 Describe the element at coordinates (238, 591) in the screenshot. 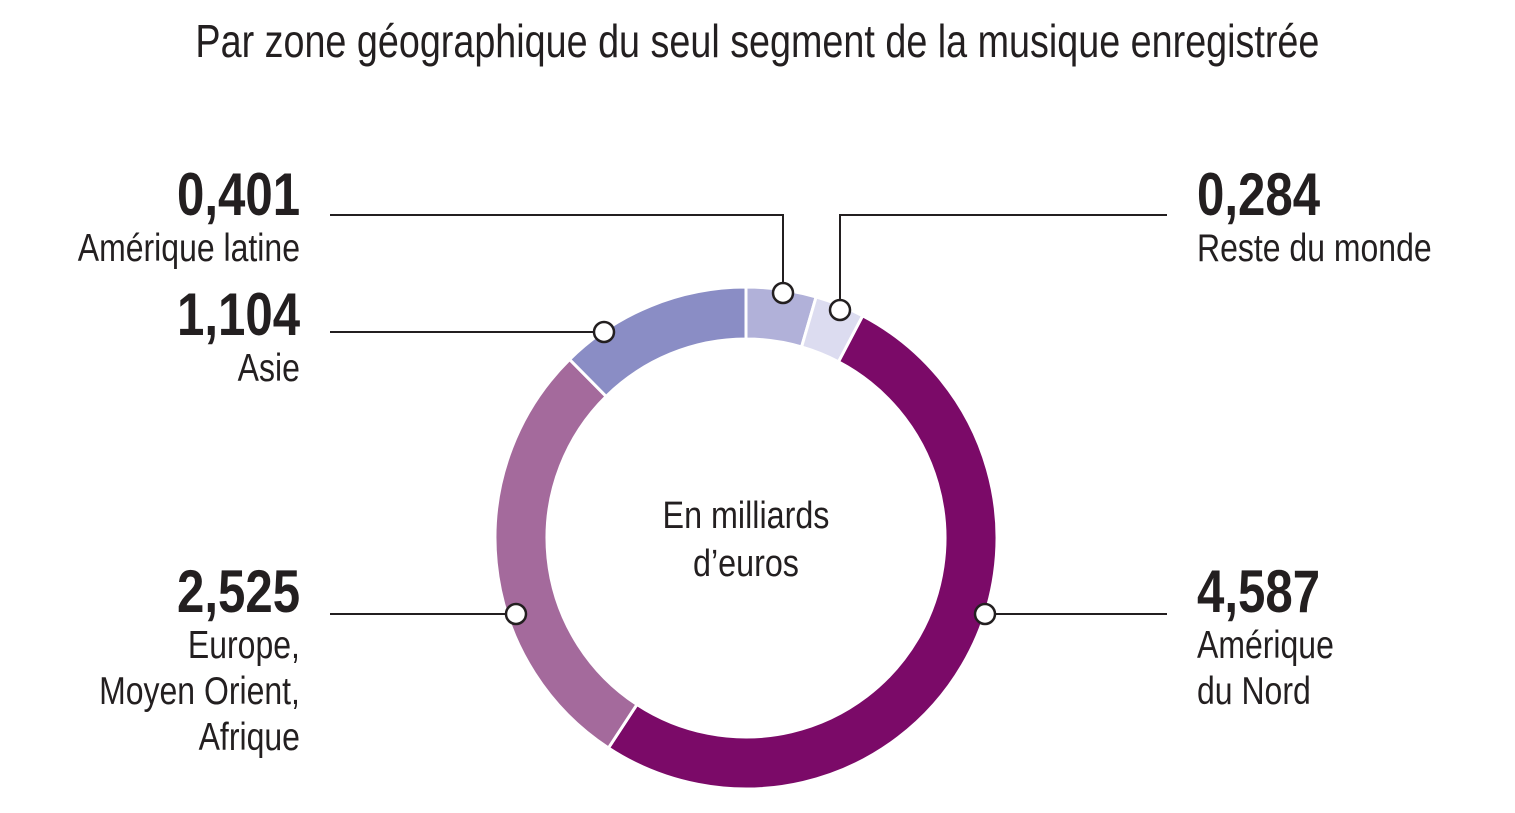

I see `value-label: 2,525` at that location.